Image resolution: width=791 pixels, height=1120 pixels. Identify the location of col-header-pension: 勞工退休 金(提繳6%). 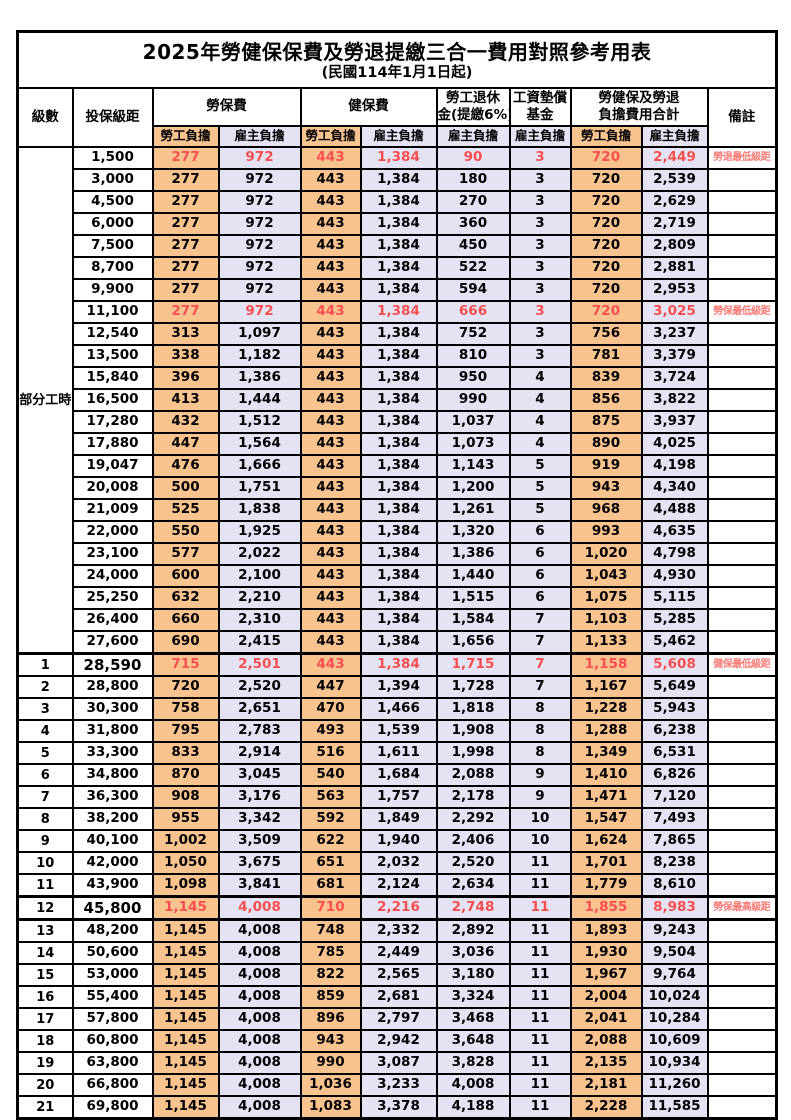
(473, 107).